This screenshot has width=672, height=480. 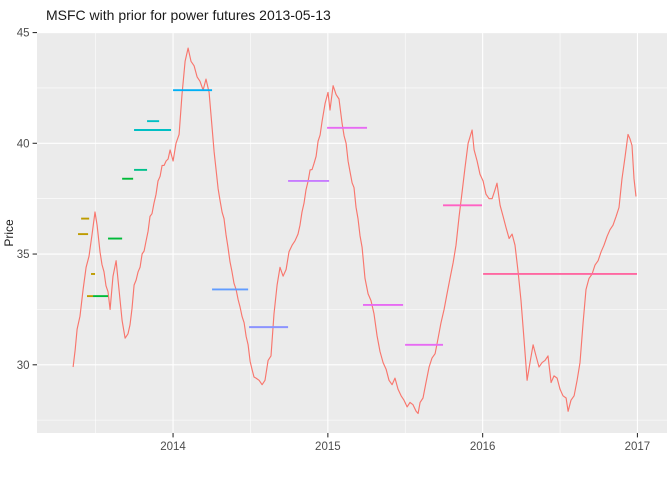 What do you see at coordinates (23, 366) in the screenshot?
I see `y-tick-label: 30` at bounding box center [23, 366].